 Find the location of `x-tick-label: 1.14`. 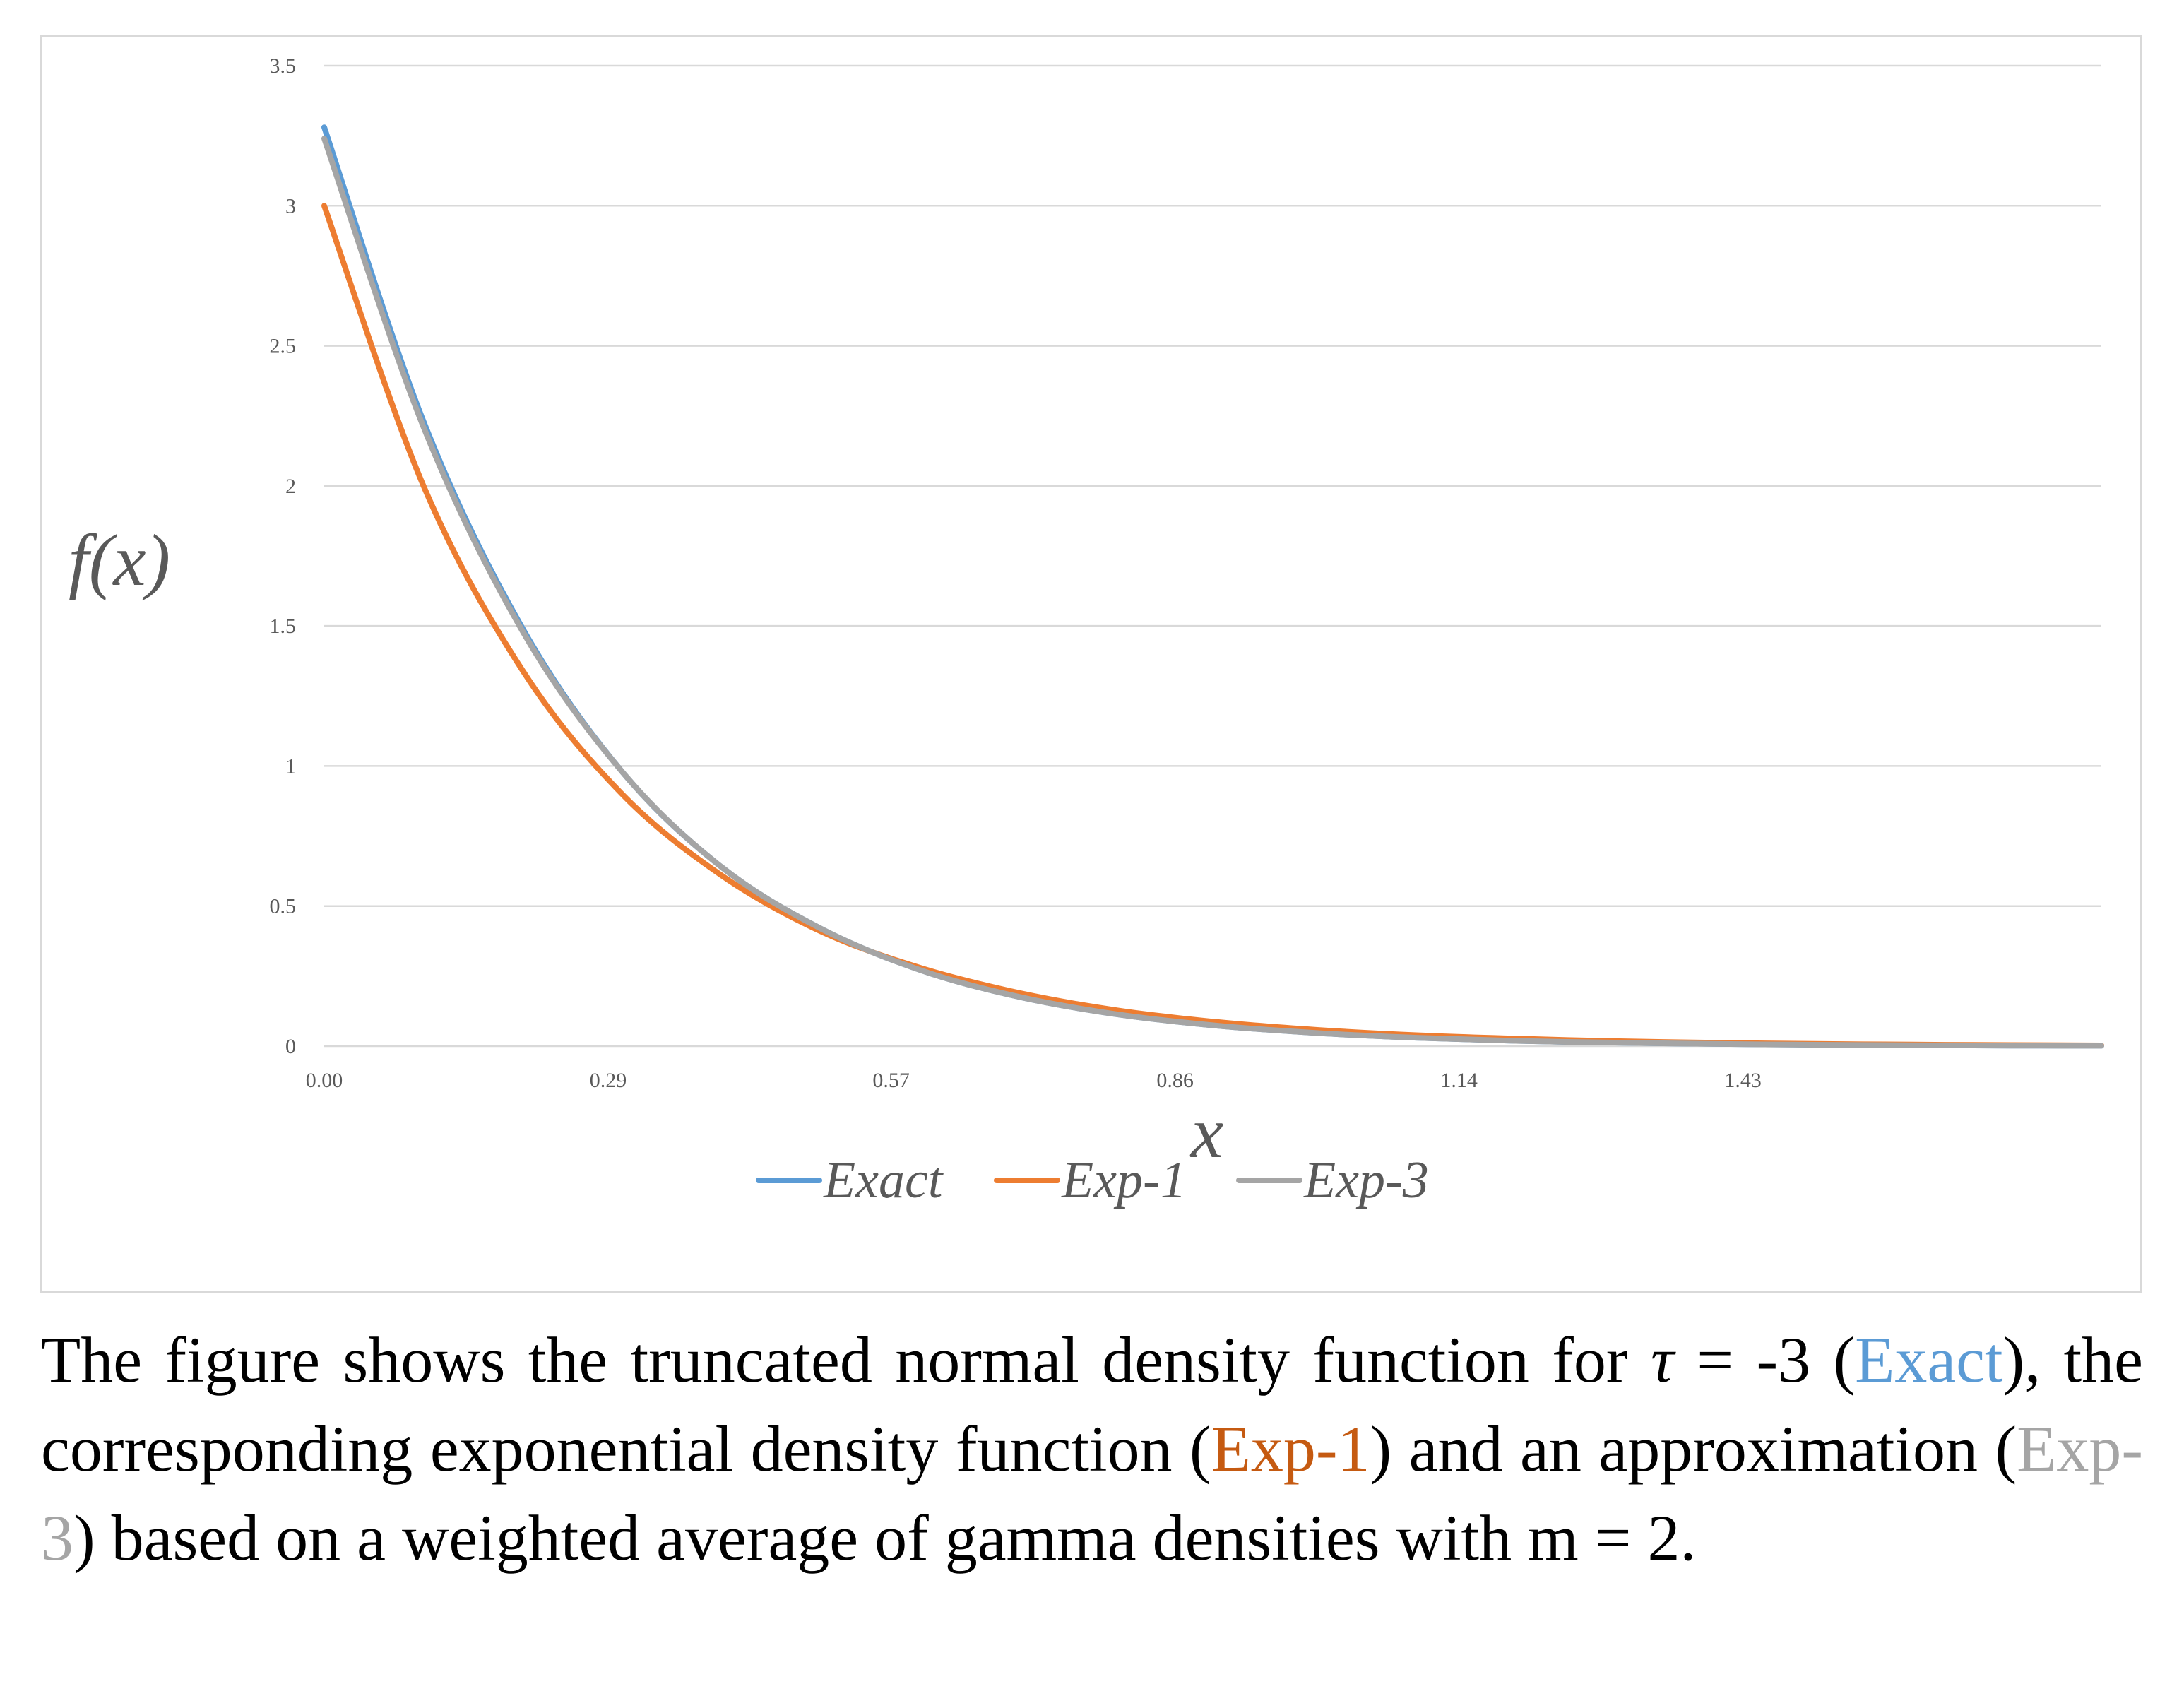

x-tick-label: 1.14 is located at coordinates (1459, 1080).